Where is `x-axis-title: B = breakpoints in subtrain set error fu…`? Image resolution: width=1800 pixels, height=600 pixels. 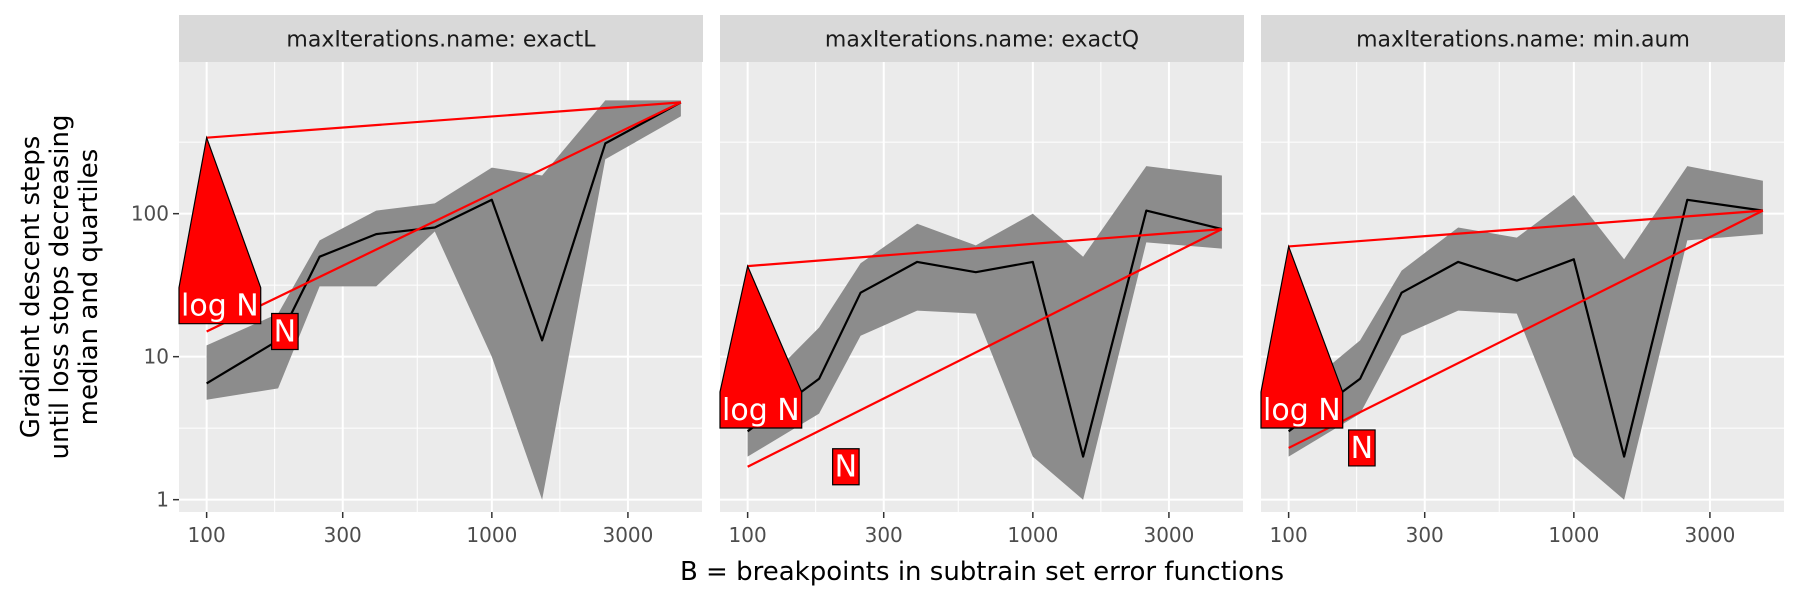 x-axis-title: B = breakpoints in subtrain set error fu… is located at coordinates (982, 572).